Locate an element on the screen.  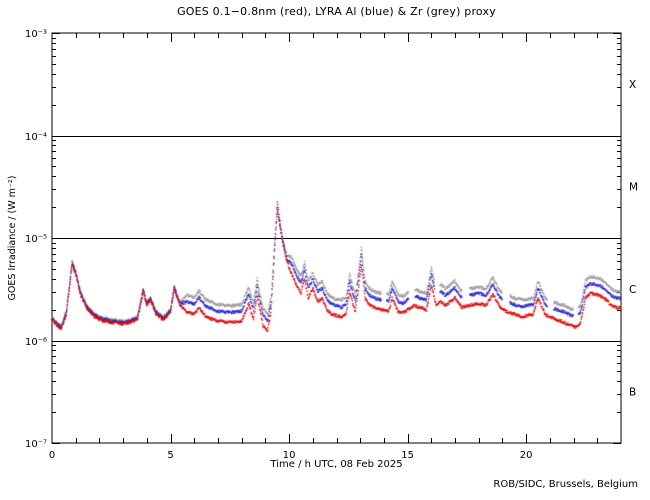
svg-text: M is located at coordinates (633, 187).